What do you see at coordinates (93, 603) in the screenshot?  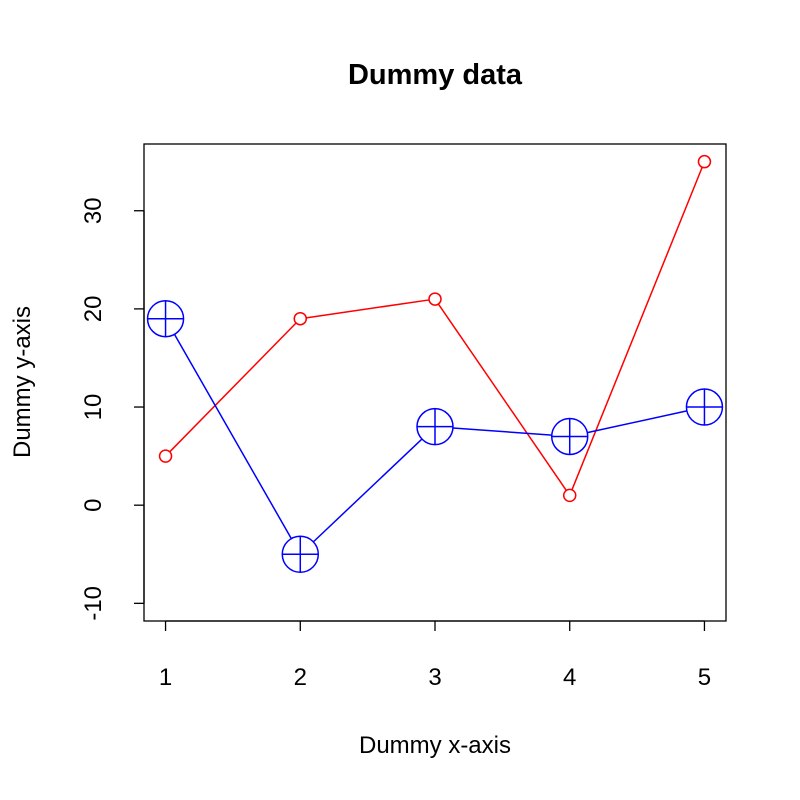 I see `y-tick-label: -10` at bounding box center [93, 603].